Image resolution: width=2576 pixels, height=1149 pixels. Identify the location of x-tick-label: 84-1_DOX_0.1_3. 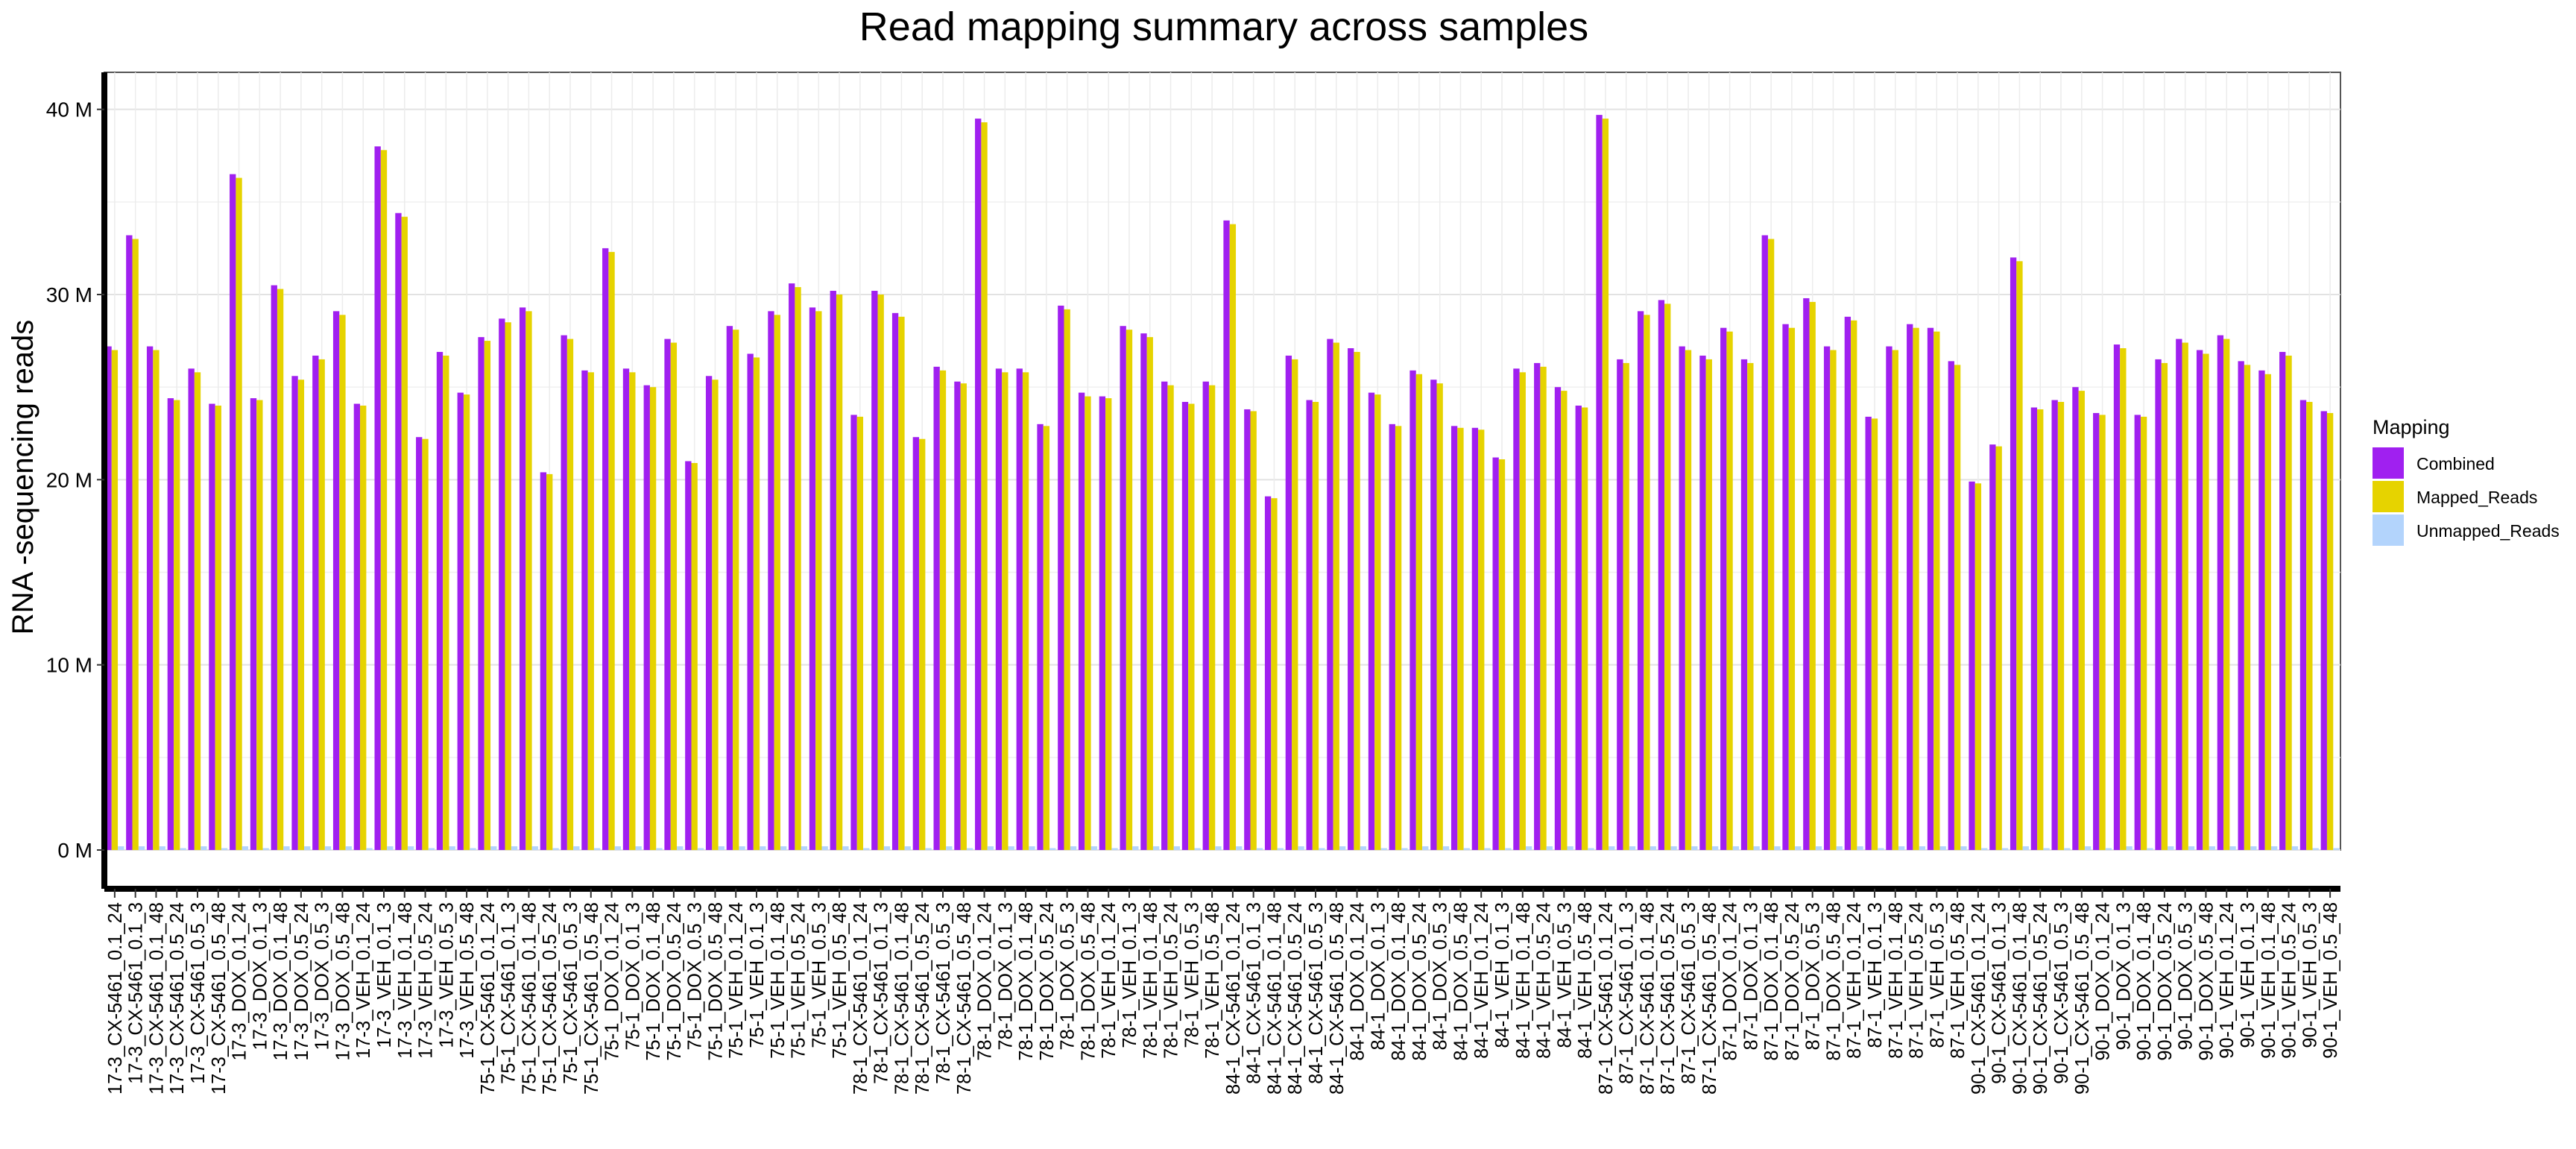
(1379, 976).